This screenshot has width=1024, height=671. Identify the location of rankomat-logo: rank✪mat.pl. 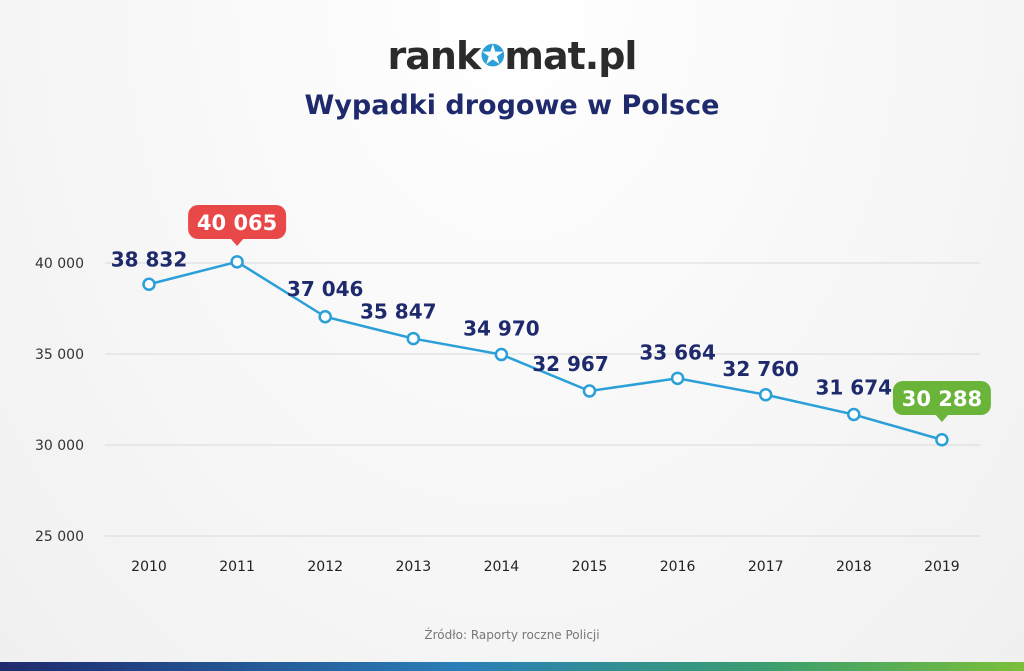
(512, 56).